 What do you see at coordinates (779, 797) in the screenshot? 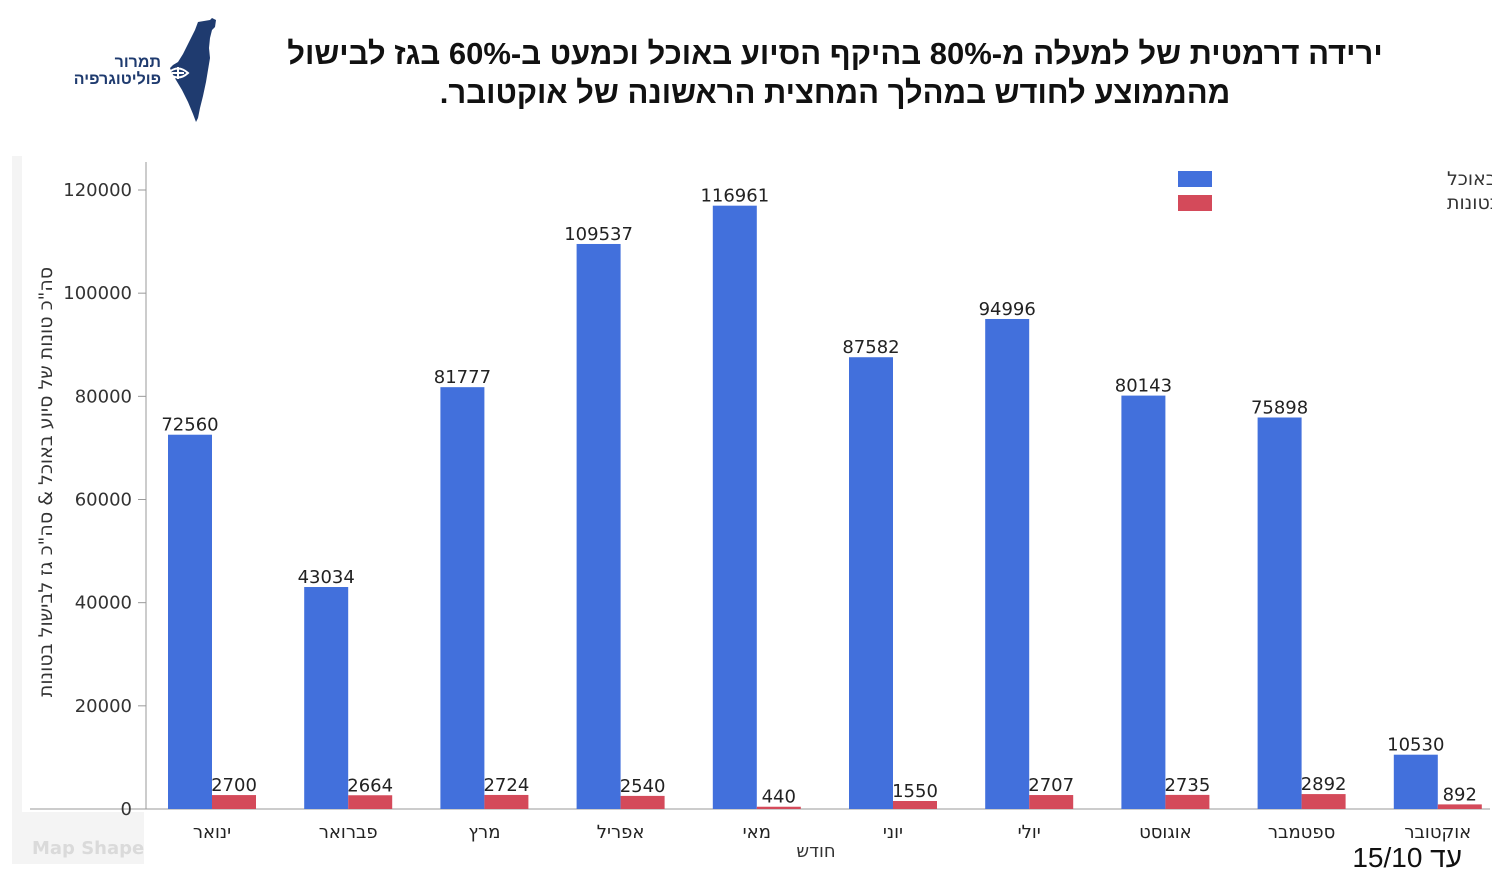
I see `data-label-gas: 440` at bounding box center [779, 797].